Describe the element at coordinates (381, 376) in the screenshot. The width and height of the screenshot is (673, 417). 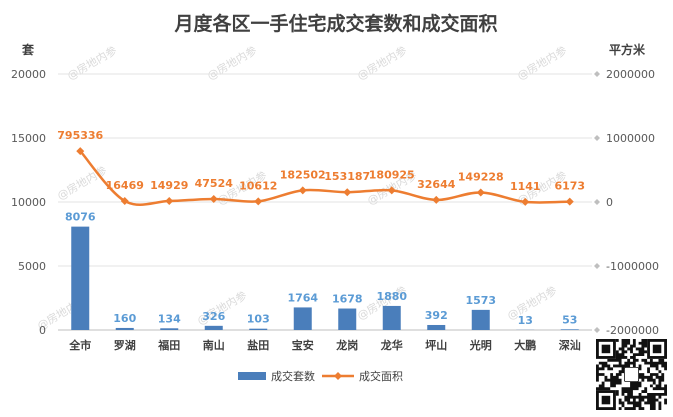
I see `legend-line-label: 成交面积` at that location.